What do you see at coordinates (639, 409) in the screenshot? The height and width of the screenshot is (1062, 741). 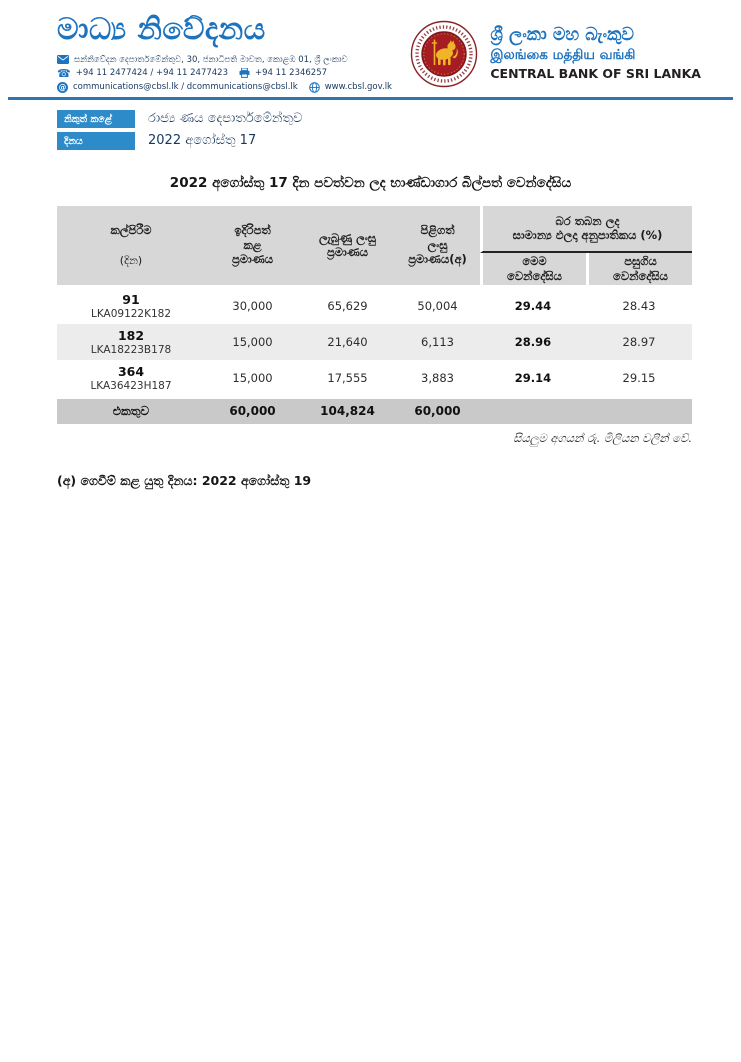 I see `total-wayr-prev` at bounding box center [639, 409].